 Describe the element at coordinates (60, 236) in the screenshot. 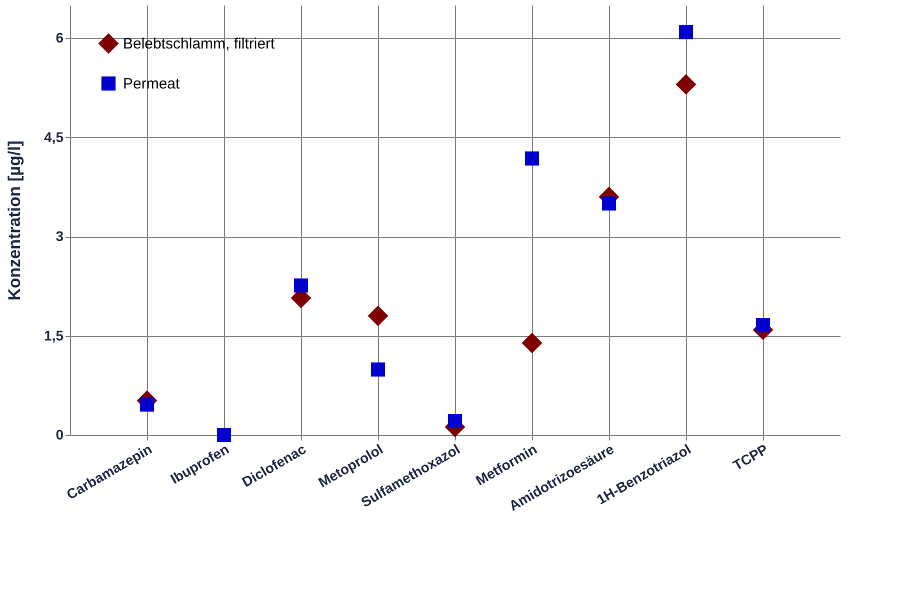

I see `y-tick-label: 3` at that location.